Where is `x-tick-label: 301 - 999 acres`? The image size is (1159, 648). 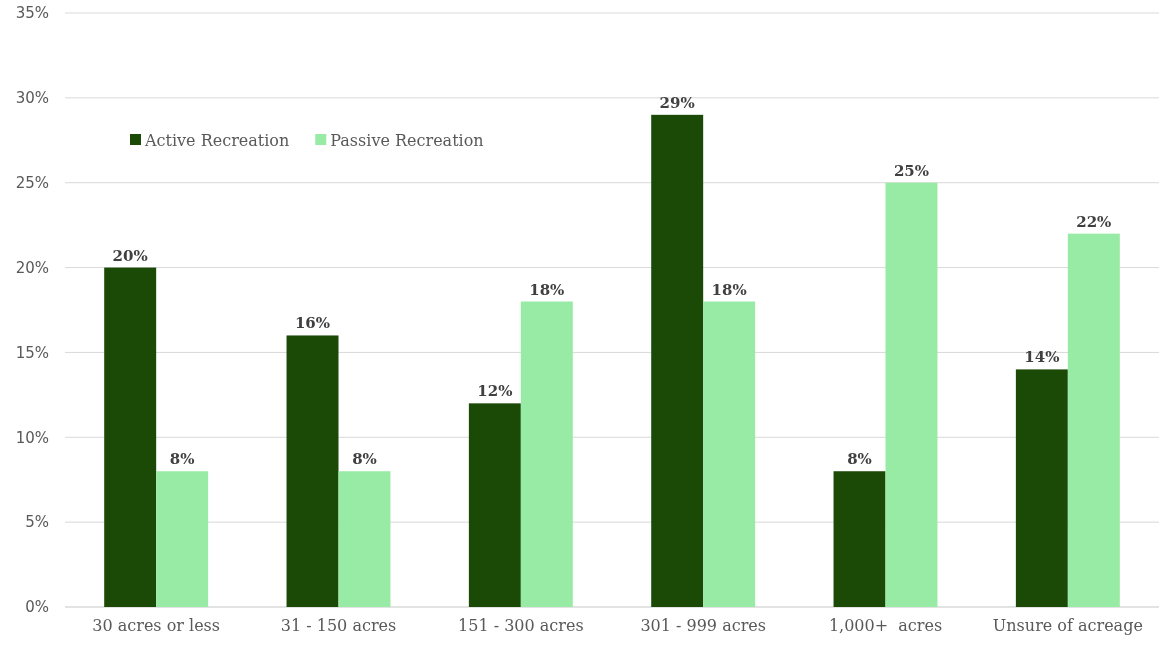
x-tick-label: 301 - 999 acres is located at coordinates (703, 626).